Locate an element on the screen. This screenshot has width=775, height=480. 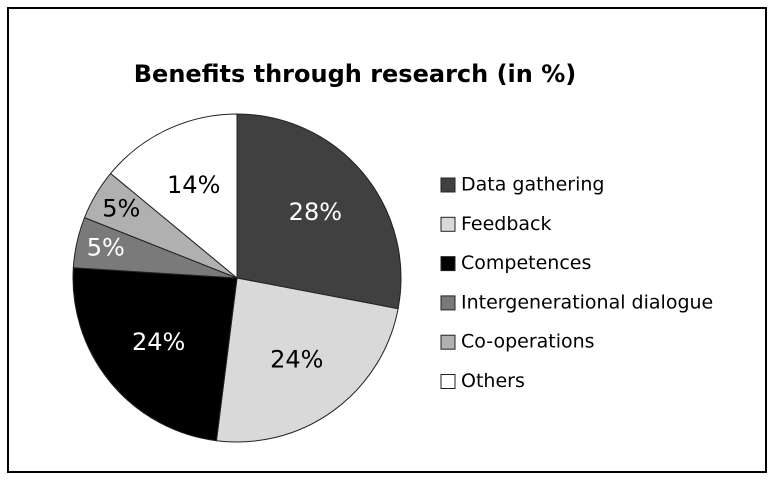
legend-label: Intergenerational dialogue is located at coordinates (587, 302).